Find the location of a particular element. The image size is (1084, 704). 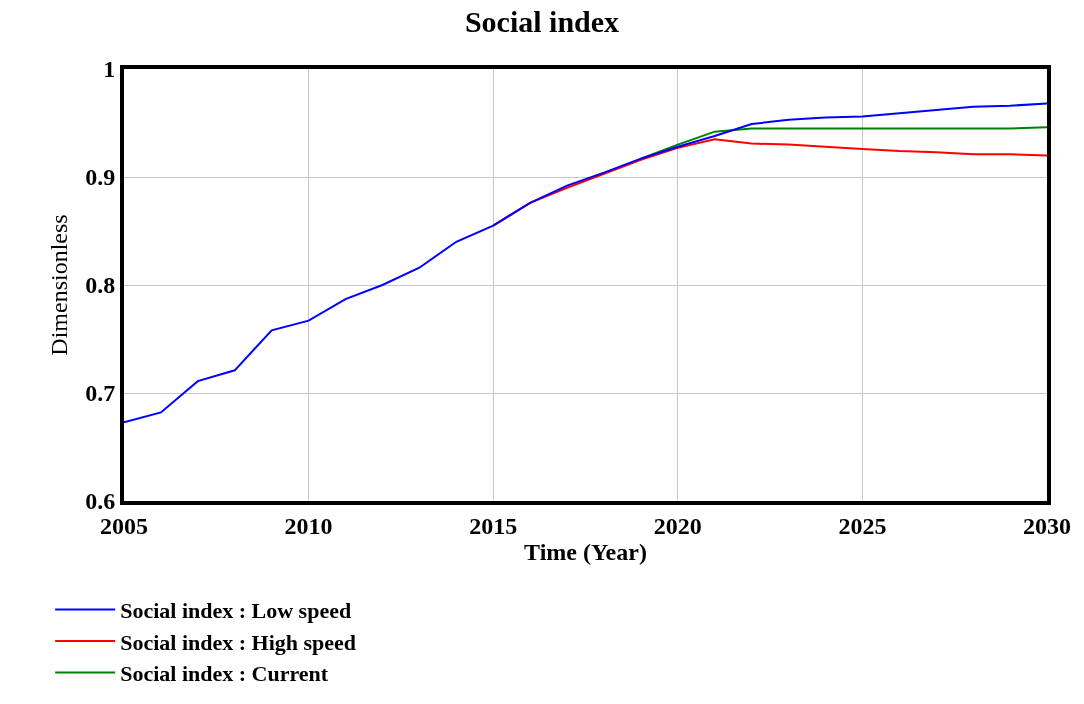

y-tick-label: 0.6 is located at coordinates (100, 501).